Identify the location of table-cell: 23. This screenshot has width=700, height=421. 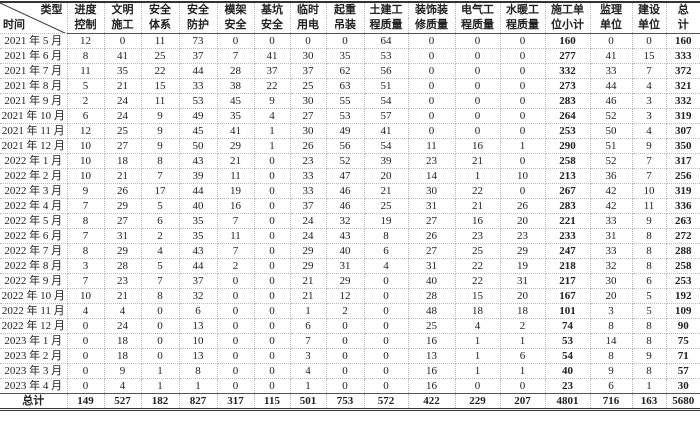
(567, 386).